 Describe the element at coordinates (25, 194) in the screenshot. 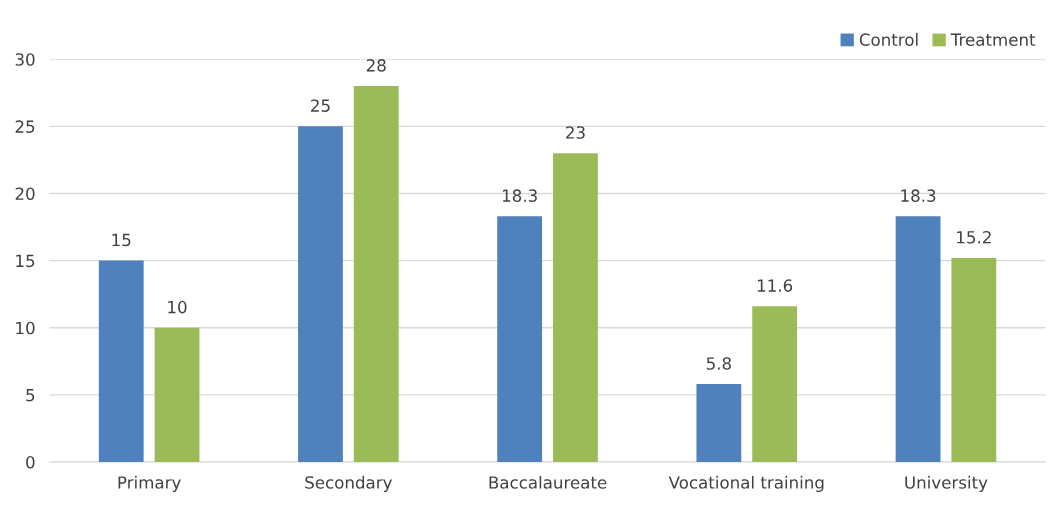

I see `y-tick-label: 20` at that location.